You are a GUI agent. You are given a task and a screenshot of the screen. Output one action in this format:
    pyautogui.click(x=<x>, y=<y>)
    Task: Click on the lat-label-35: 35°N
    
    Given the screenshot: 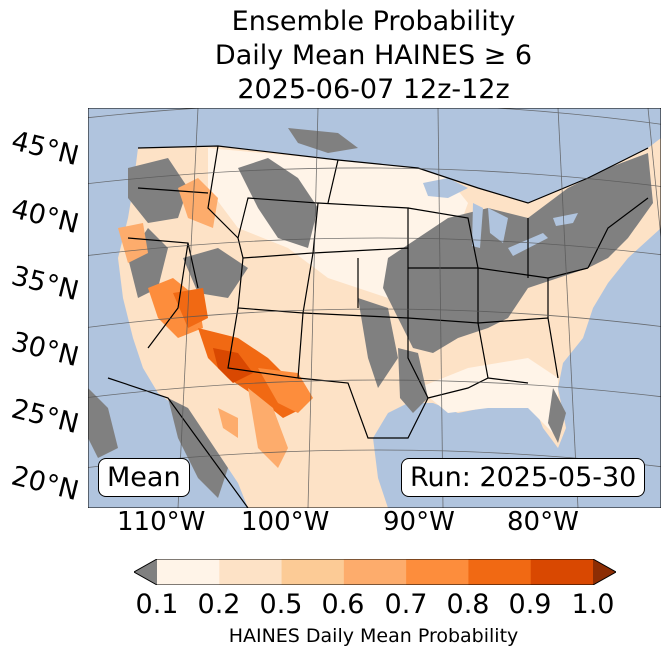 What is the action you would take?
    pyautogui.click(x=45, y=284)
    